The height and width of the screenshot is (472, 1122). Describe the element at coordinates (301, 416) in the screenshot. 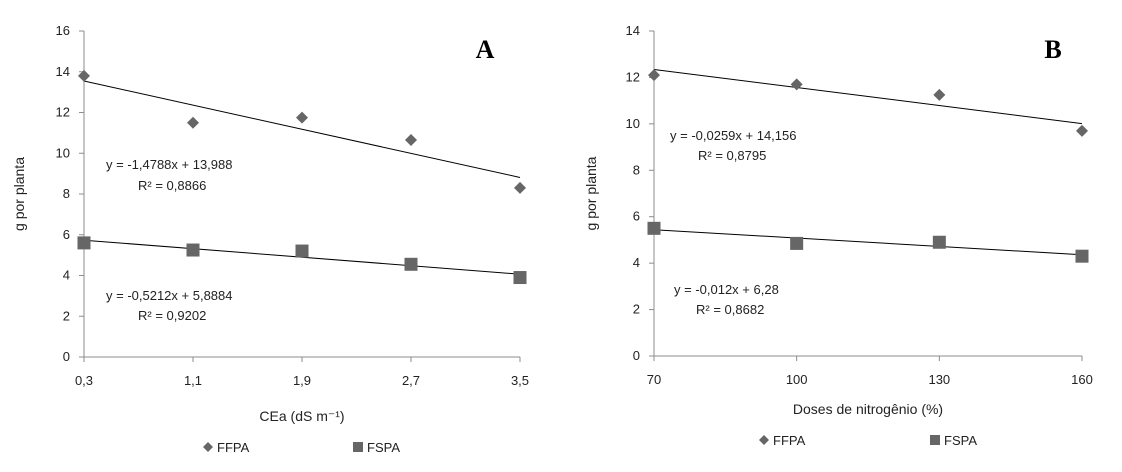

I see `x-axis-title: CEa (dS m⁻¹)` at that location.